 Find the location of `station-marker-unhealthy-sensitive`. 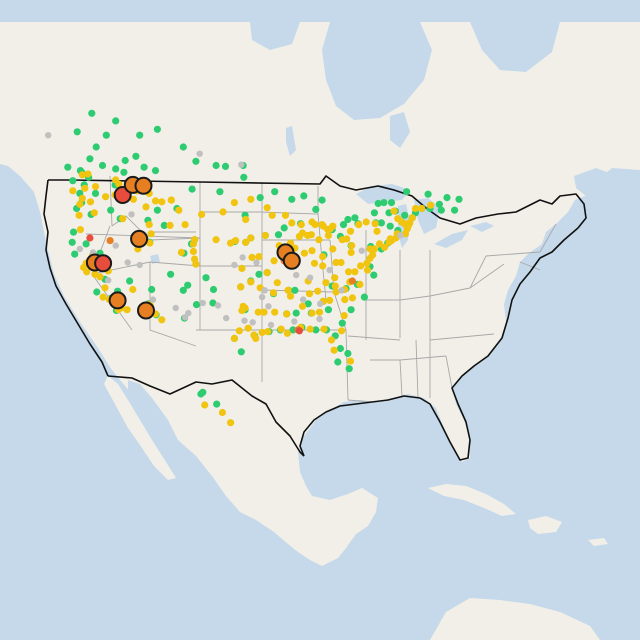

station-marker-unhealthy-sensitive is located at coordinates (352, 281).